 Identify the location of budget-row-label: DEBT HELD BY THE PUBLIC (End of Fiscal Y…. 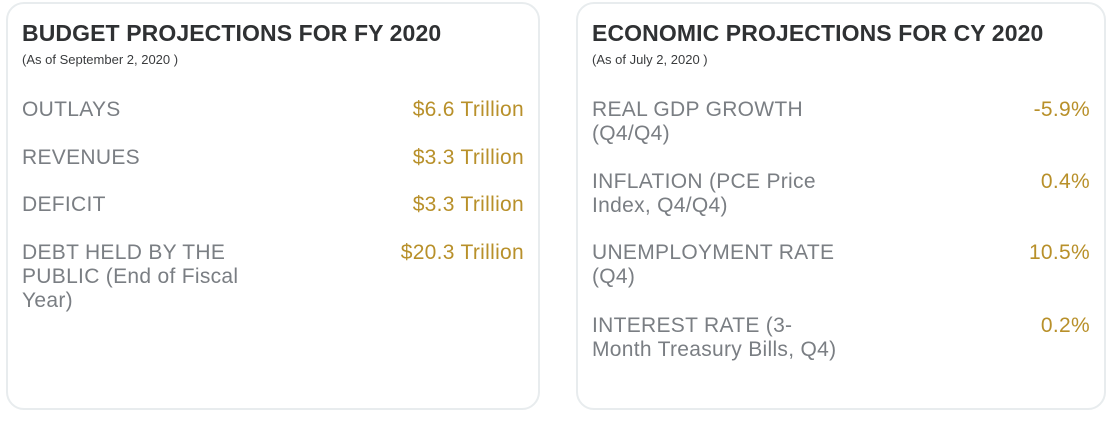
(130, 276).